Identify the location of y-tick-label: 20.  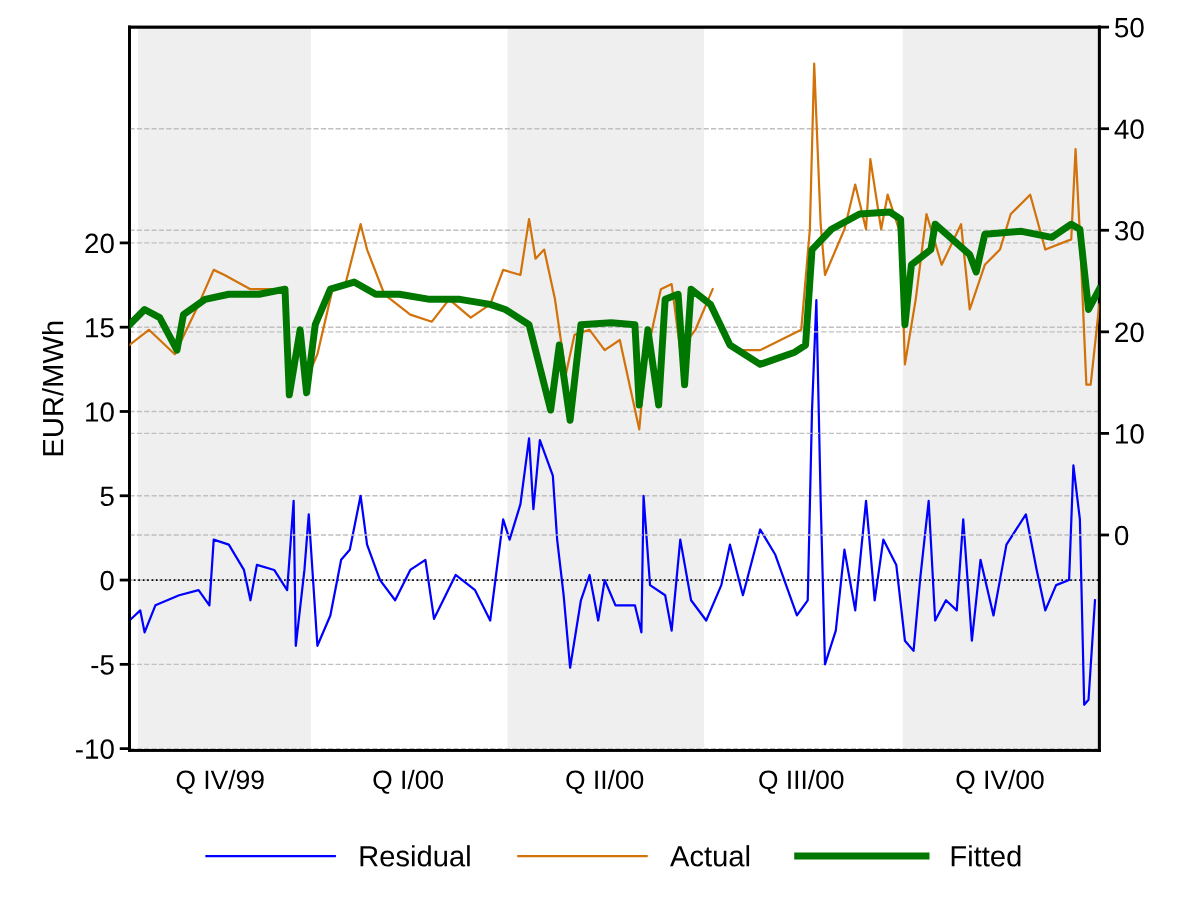
(99, 243).